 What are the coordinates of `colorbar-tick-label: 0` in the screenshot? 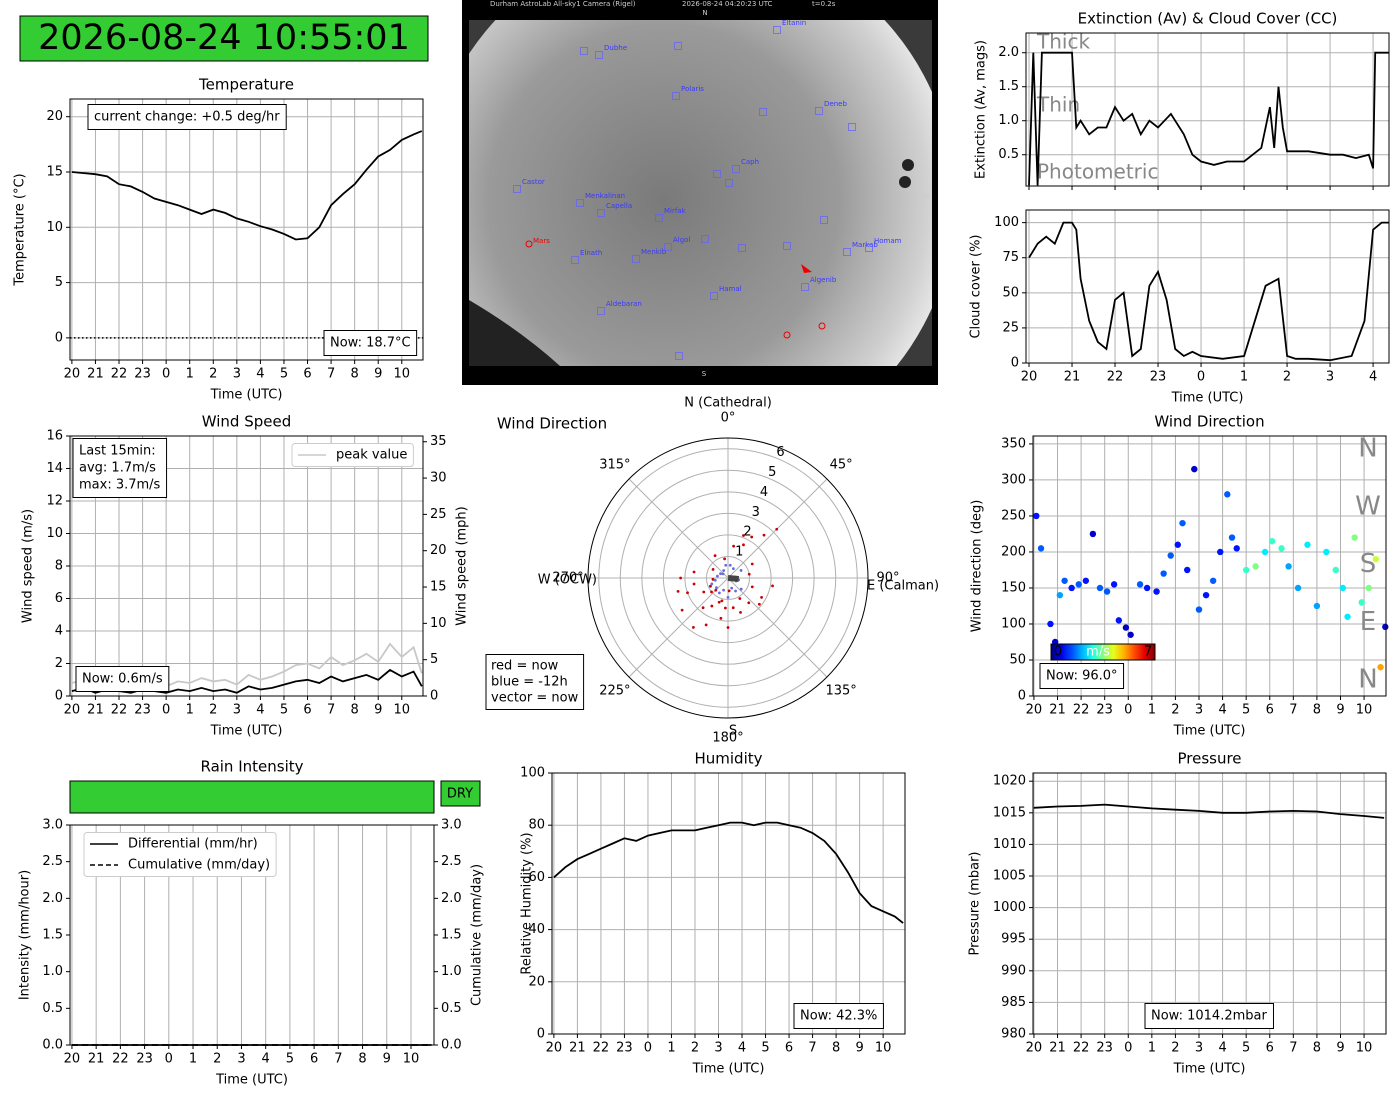 It's located at (1058, 652).